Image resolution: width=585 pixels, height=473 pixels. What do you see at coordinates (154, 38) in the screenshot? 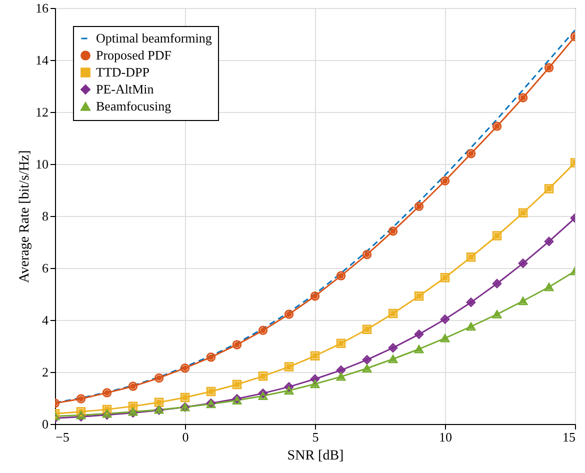
I see `legend-label: Optimal beamforming` at bounding box center [154, 38].